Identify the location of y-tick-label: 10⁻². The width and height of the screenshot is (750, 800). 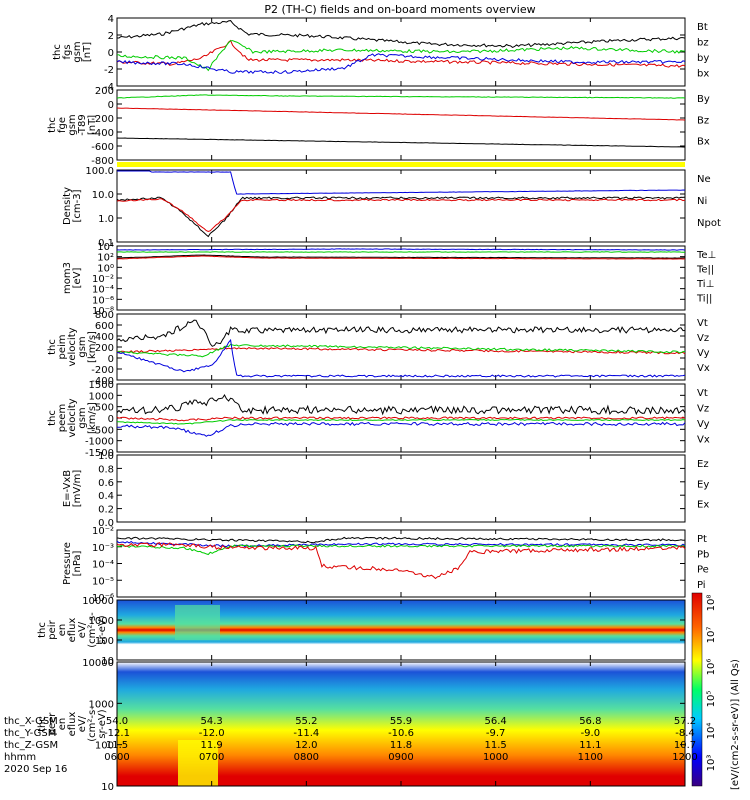
(103, 531).